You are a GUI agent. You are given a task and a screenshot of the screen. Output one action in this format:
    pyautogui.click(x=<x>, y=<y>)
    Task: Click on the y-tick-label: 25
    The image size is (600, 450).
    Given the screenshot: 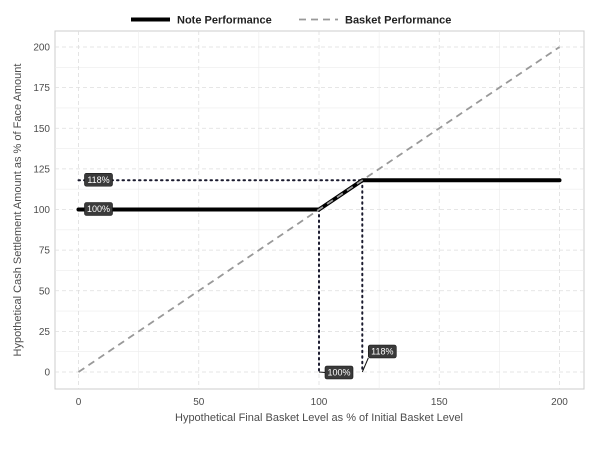 What is the action you would take?
    pyautogui.click(x=45, y=332)
    